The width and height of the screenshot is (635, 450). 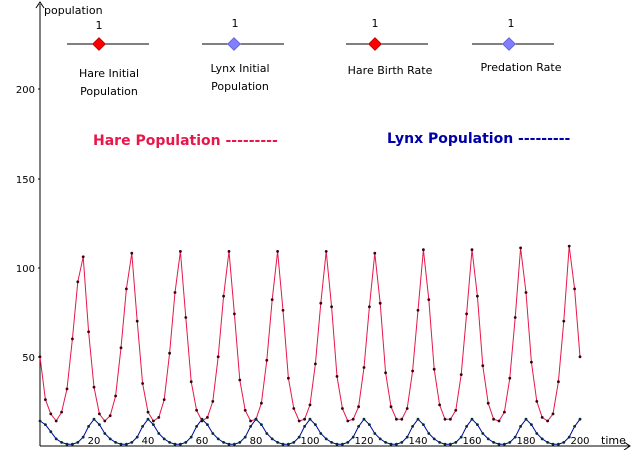 What do you see at coordinates (235, 23) in the screenshot?
I see `slider-value: 1` at bounding box center [235, 23].